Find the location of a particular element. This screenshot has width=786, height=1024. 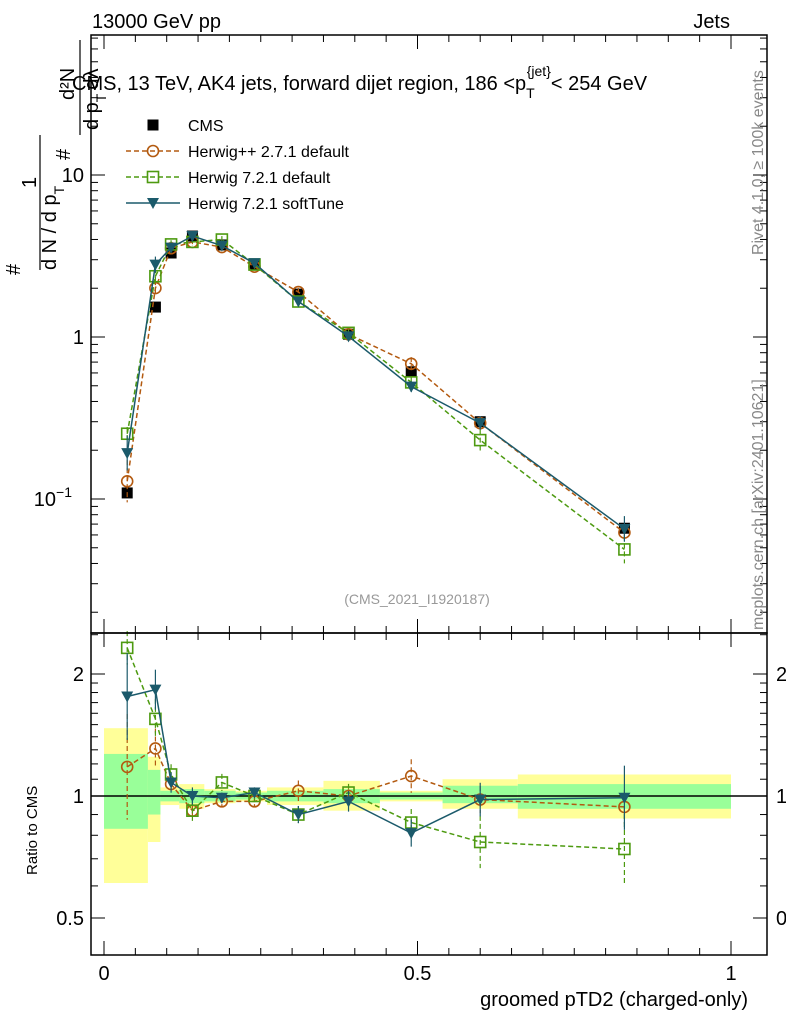

header-observable: Jets is located at coordinates (711, 22).